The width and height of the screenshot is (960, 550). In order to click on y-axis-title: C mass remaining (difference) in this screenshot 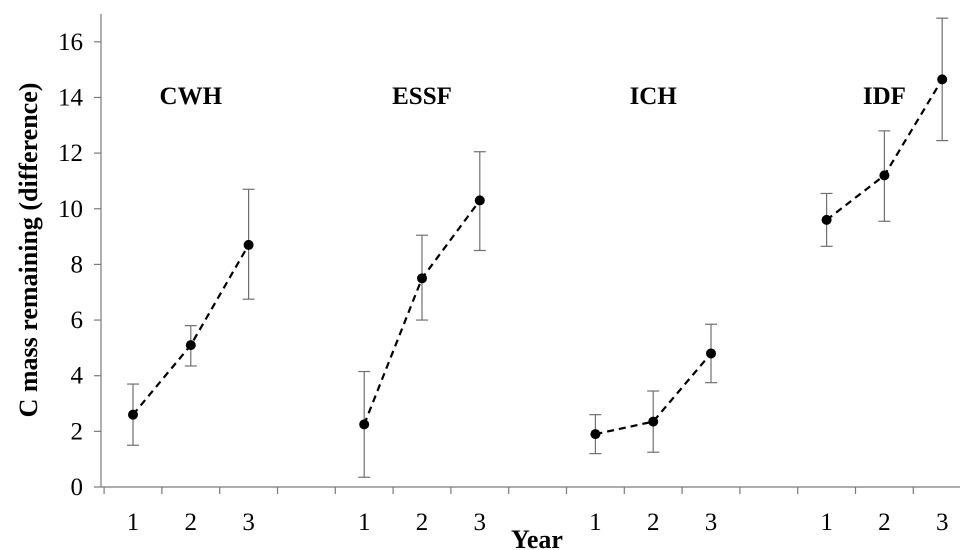, I will do `click(28, 250)`.